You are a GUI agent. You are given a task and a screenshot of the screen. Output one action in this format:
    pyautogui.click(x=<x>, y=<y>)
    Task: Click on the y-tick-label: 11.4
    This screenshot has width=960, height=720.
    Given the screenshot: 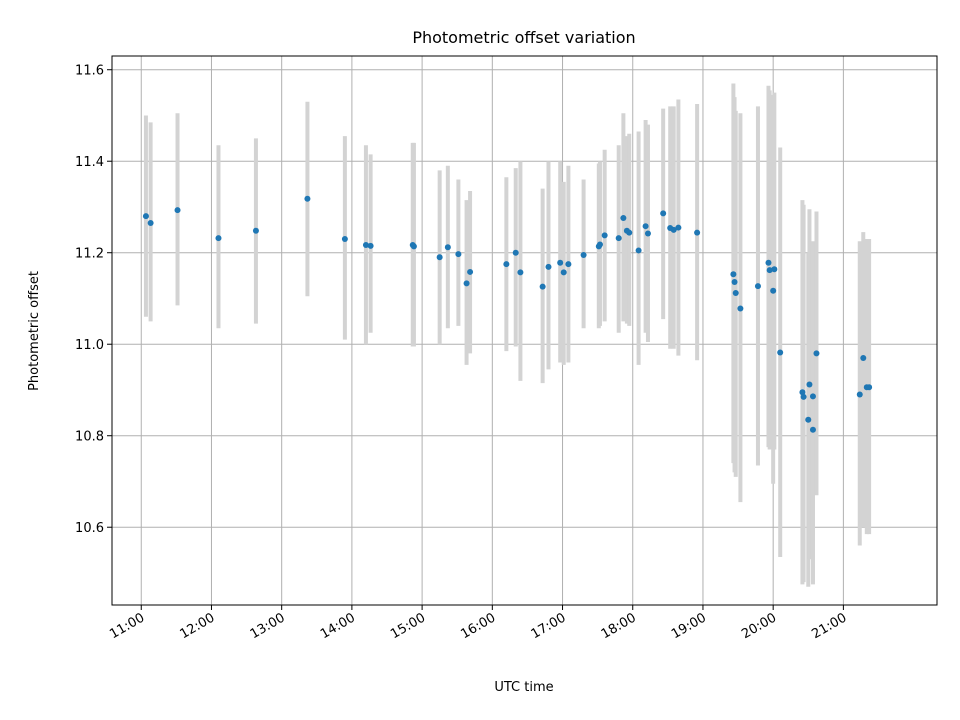 What is the action you would take?
    pyautogui.click(x=89, y=162)
    